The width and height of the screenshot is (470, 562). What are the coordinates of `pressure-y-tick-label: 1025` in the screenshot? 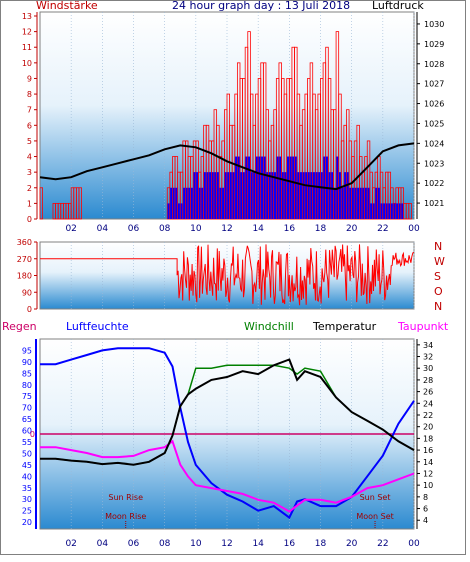 It's located at (434, 123).